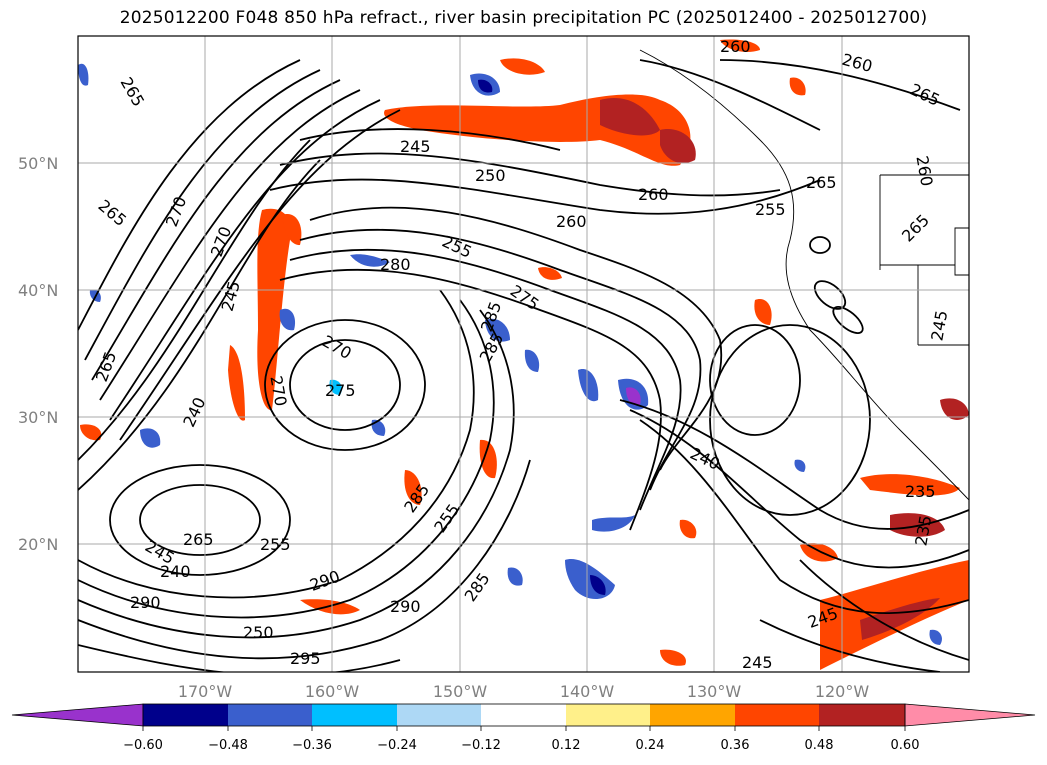 The width and height of the screenshot is (1047, 765). Describe the element at coordinates (205, 691) in the screenshot. I see `lon-label-170w: 170°W` at that location.